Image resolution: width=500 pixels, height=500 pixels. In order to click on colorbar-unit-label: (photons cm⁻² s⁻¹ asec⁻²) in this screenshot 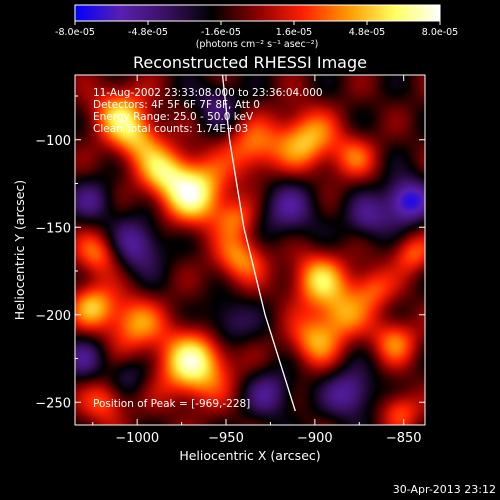, I will do `click(257, 44)`.